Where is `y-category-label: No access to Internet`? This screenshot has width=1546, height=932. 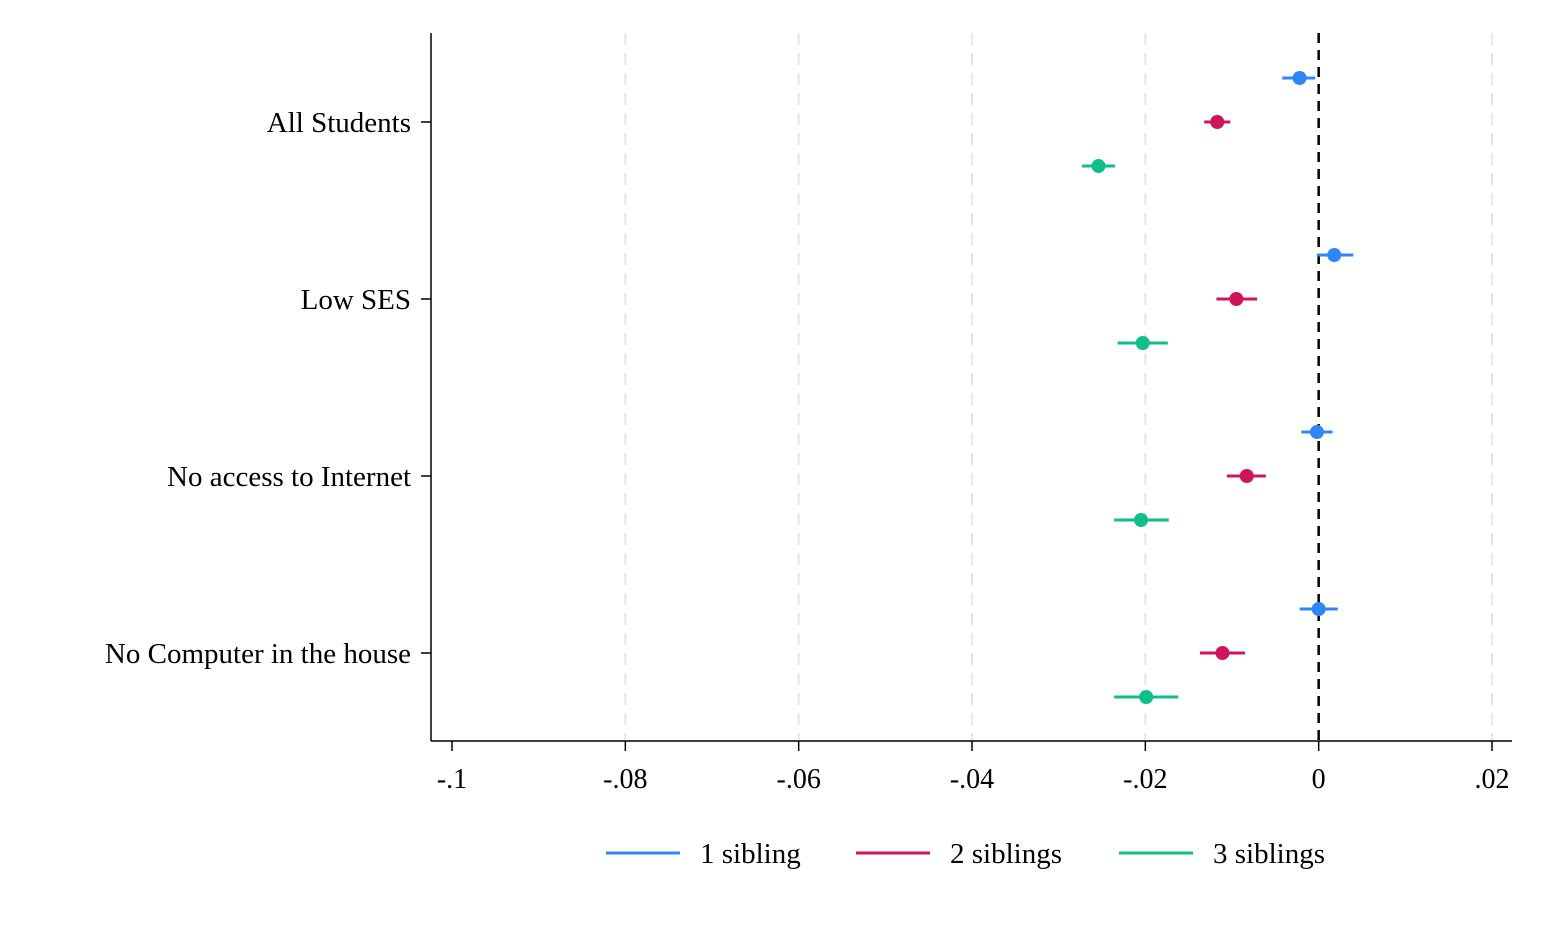 y-category-label: No access to Internet is located at coordinates (289, 477).